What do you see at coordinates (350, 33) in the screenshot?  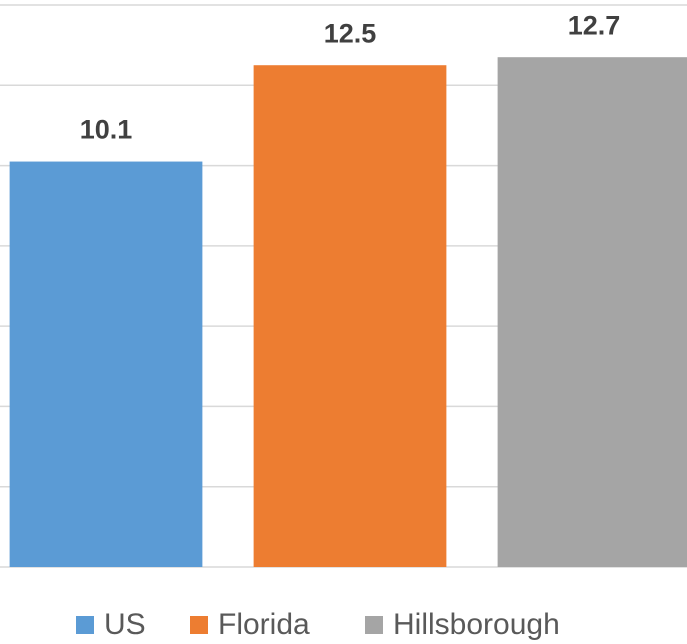 I see `data-label: 12.5` at bounding box center [350, 33].